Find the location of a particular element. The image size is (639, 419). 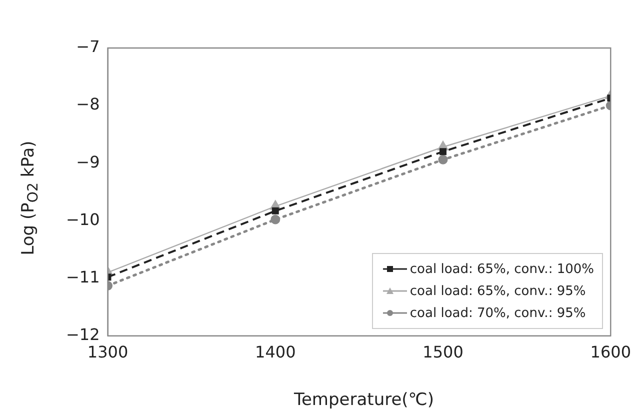

y-tick-label: −9 is located at coordinates (88, 162).